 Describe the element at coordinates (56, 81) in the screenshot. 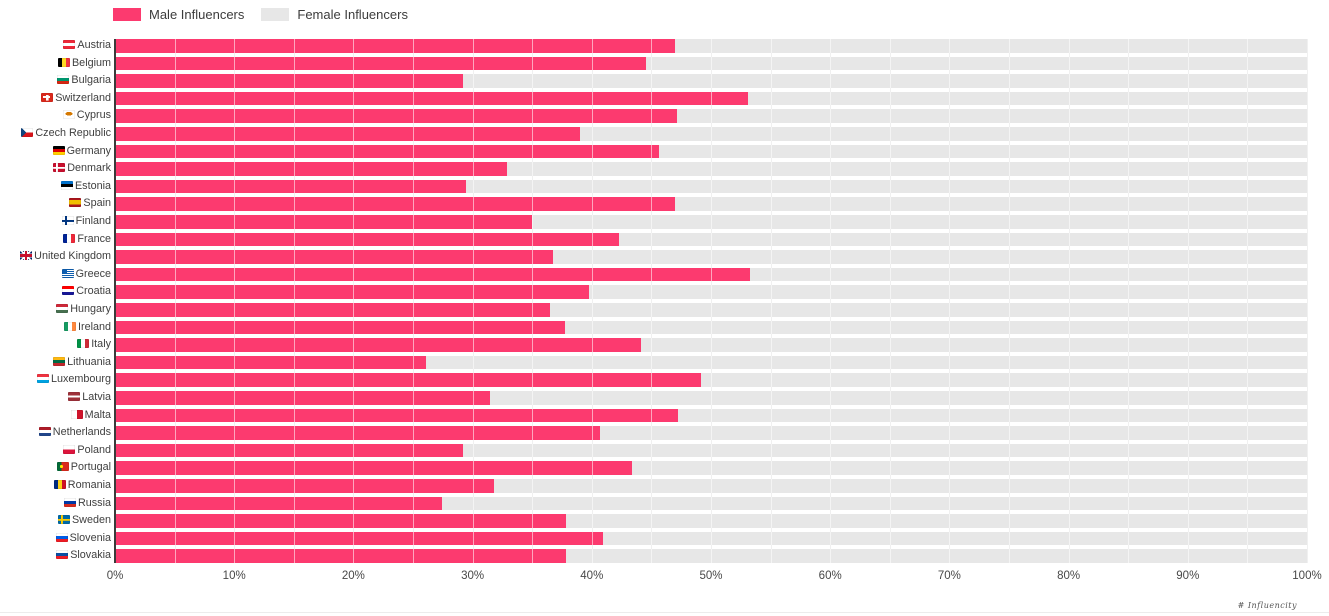

I see `country-label-bulgaria: Bulgaria` at that location.